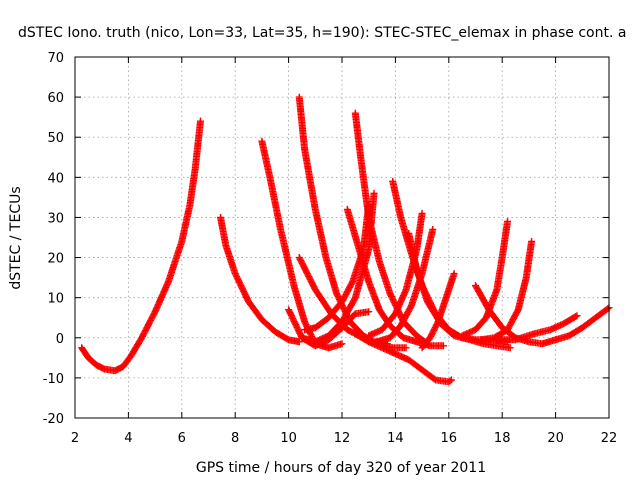  Describe the element at coordinates (55, 259) in the screenshot. I see `y-tick-label: 20` at that location.